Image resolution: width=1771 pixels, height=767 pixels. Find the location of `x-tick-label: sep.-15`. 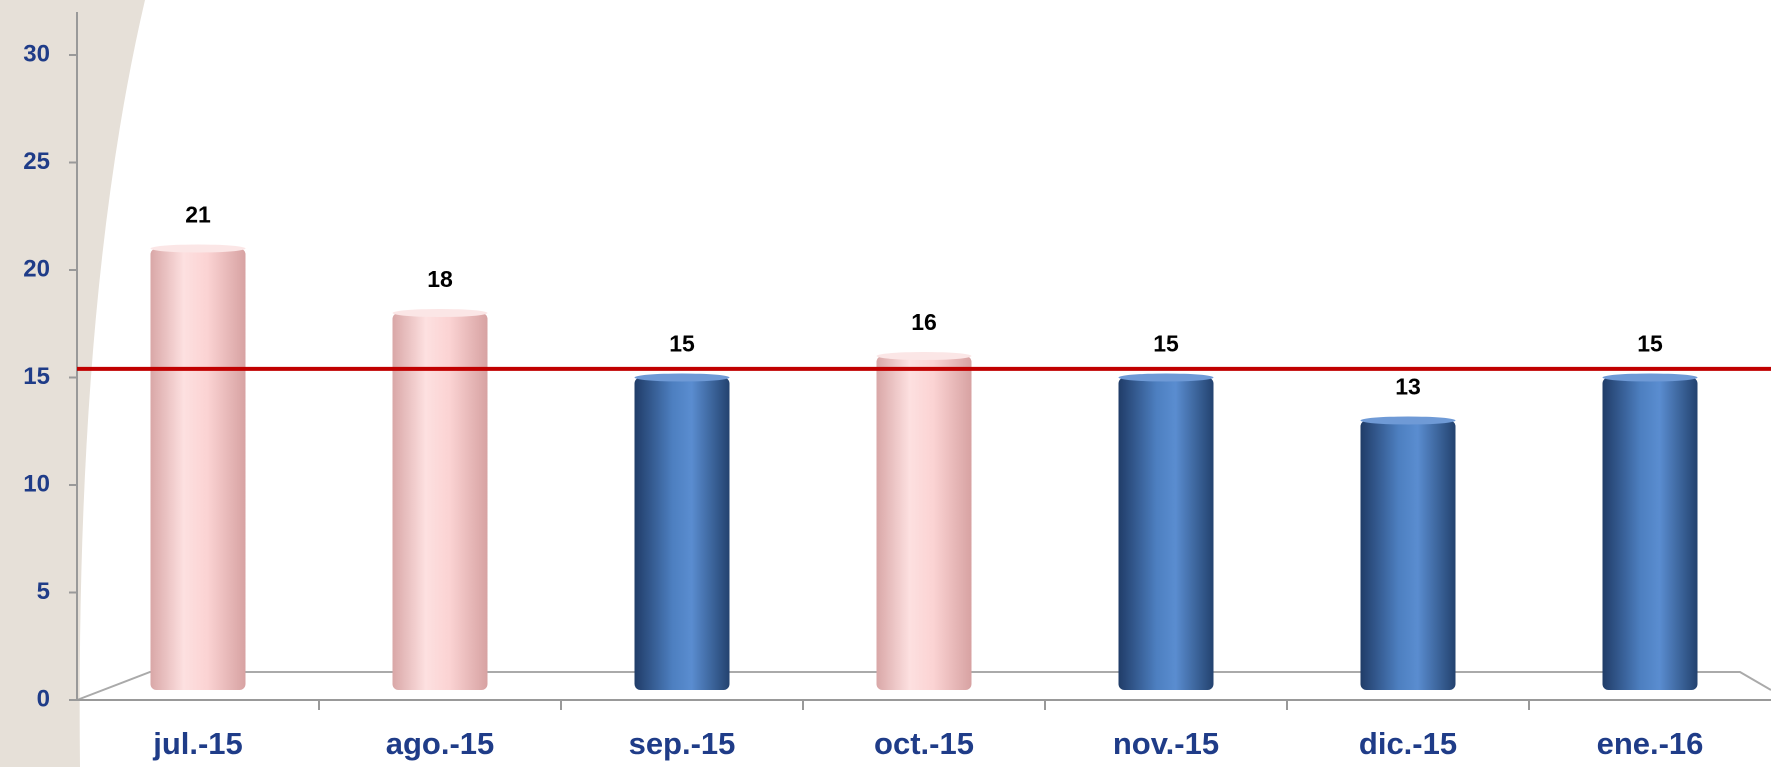

x-tick-label: sep.-15 is located at coordinates (682, 743).